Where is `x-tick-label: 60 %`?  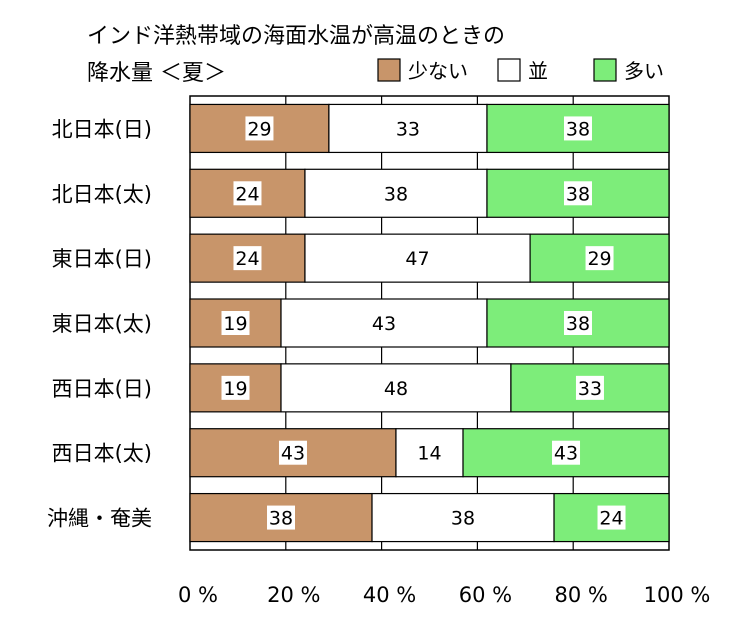 x-tick-label: 60 % is located at coordinates (485, 595).